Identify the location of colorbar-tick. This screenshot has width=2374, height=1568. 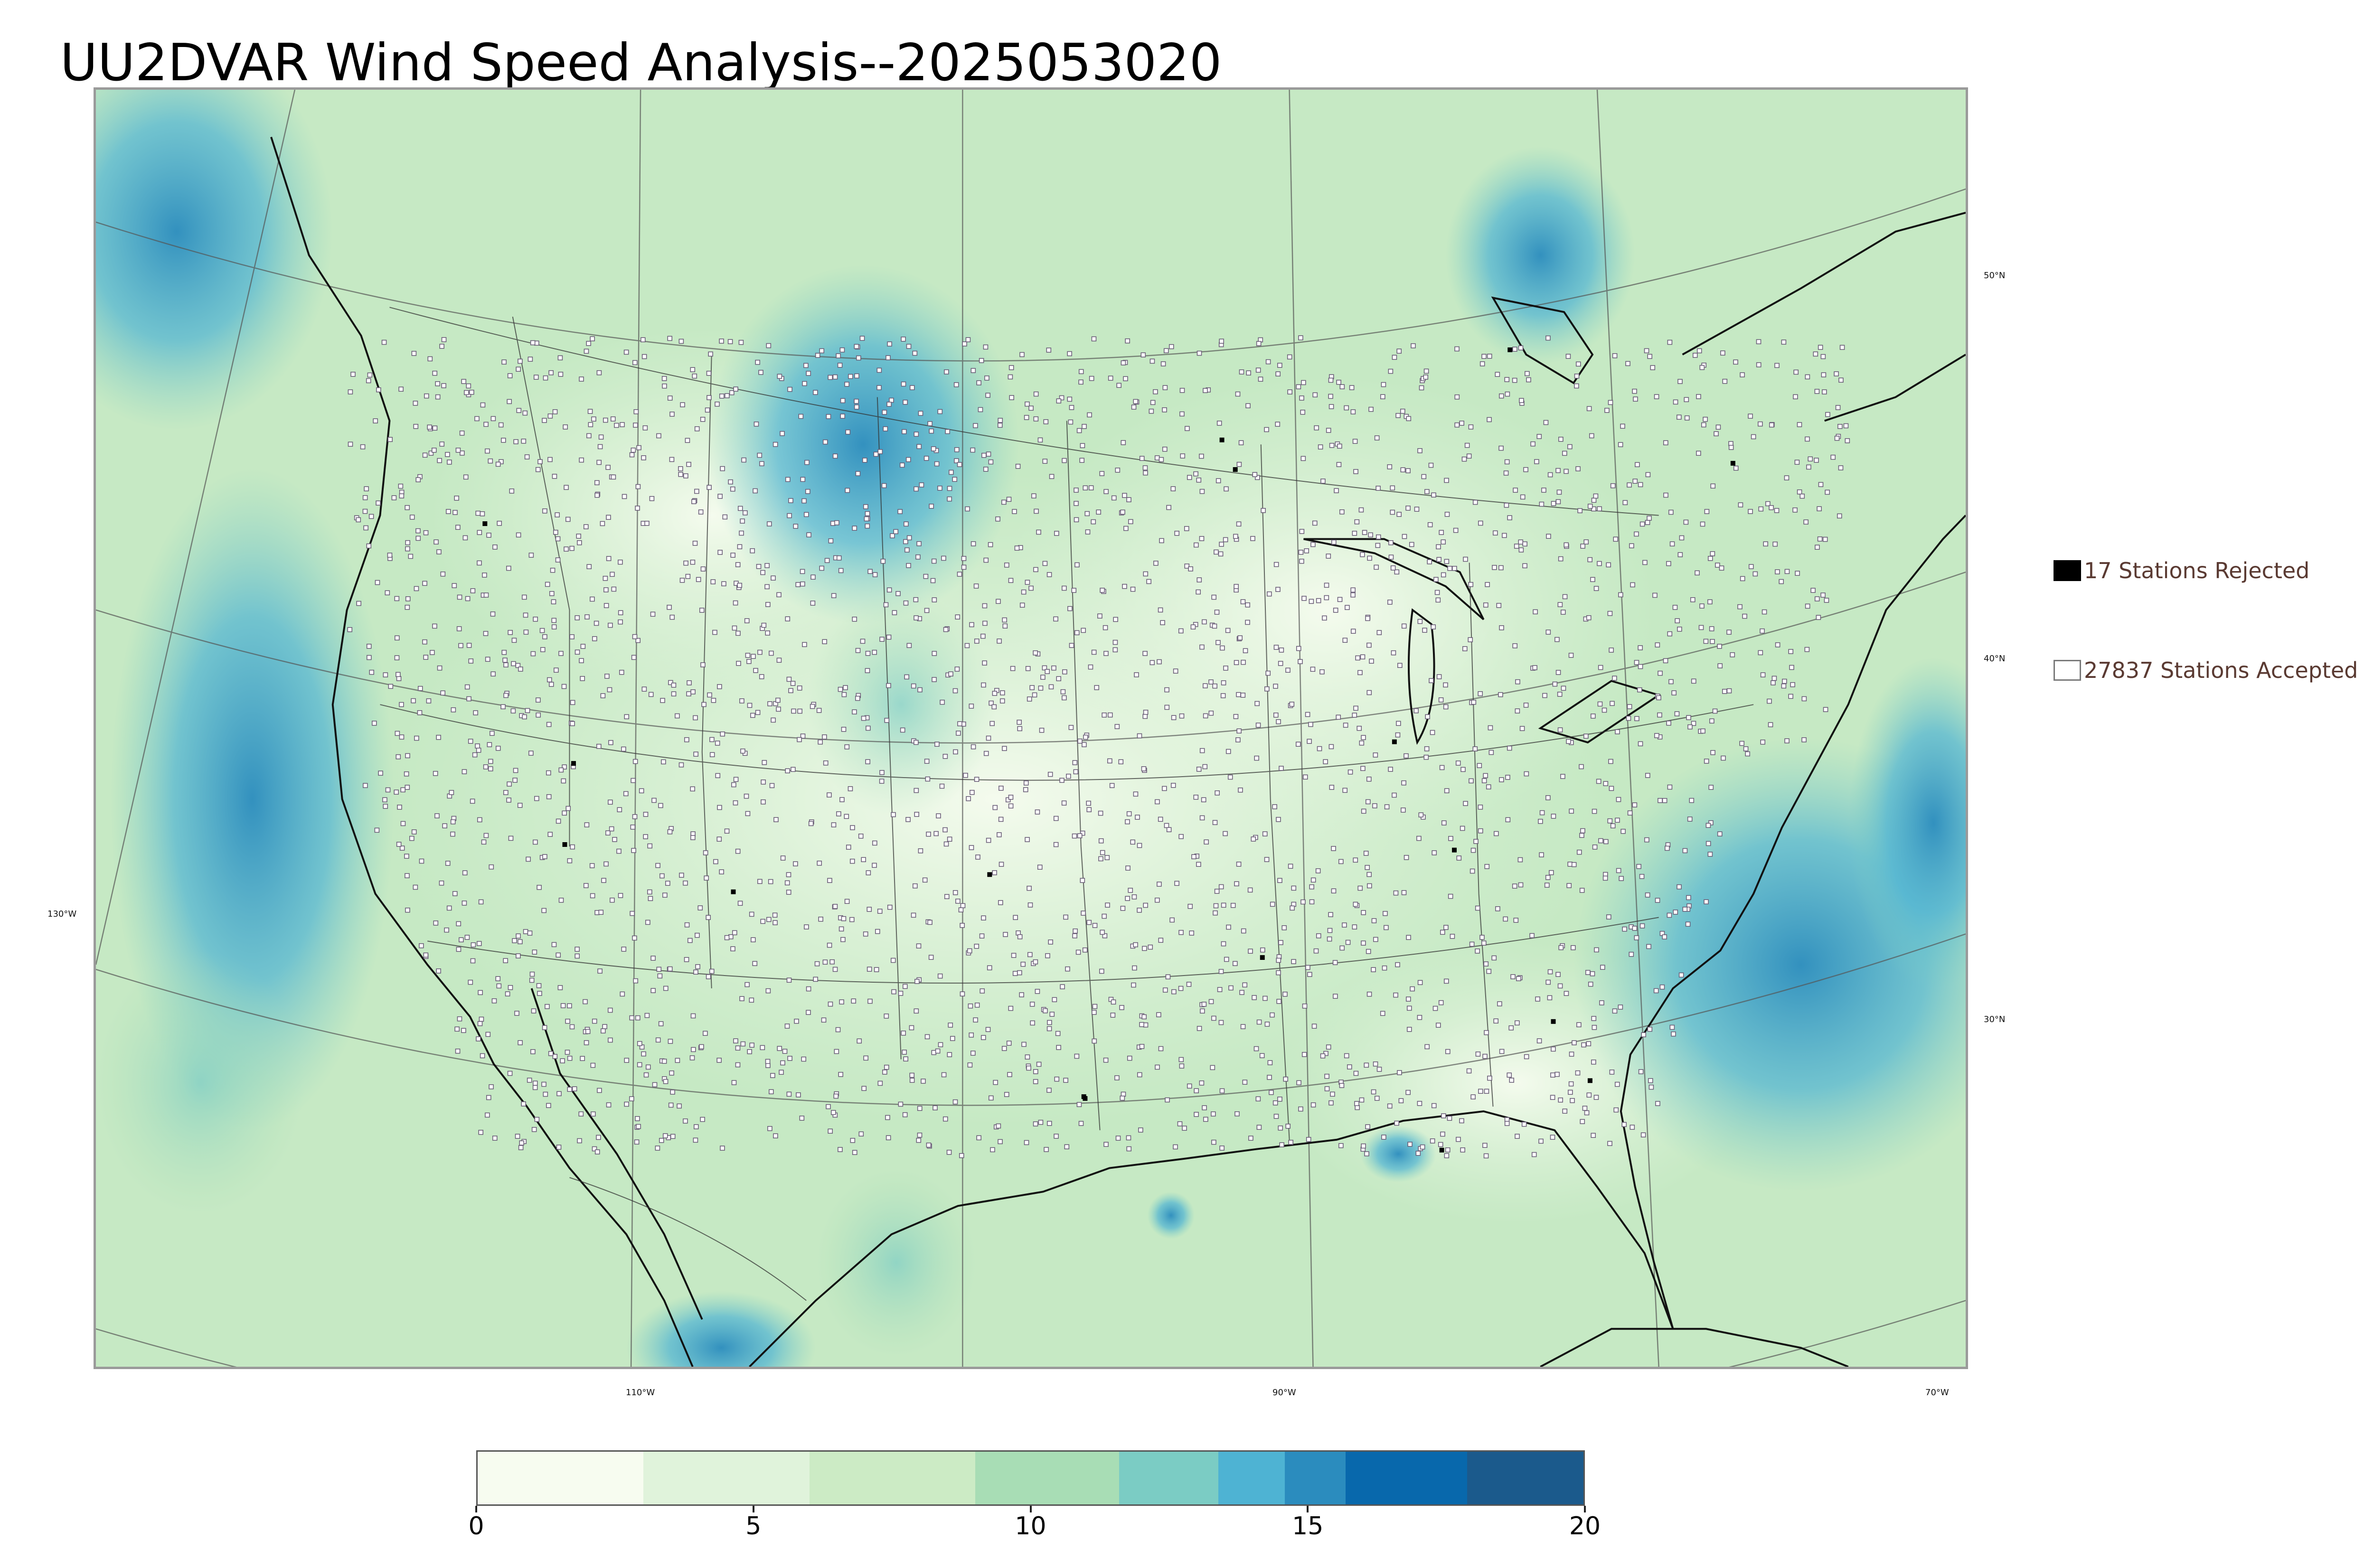
(753, 1509).